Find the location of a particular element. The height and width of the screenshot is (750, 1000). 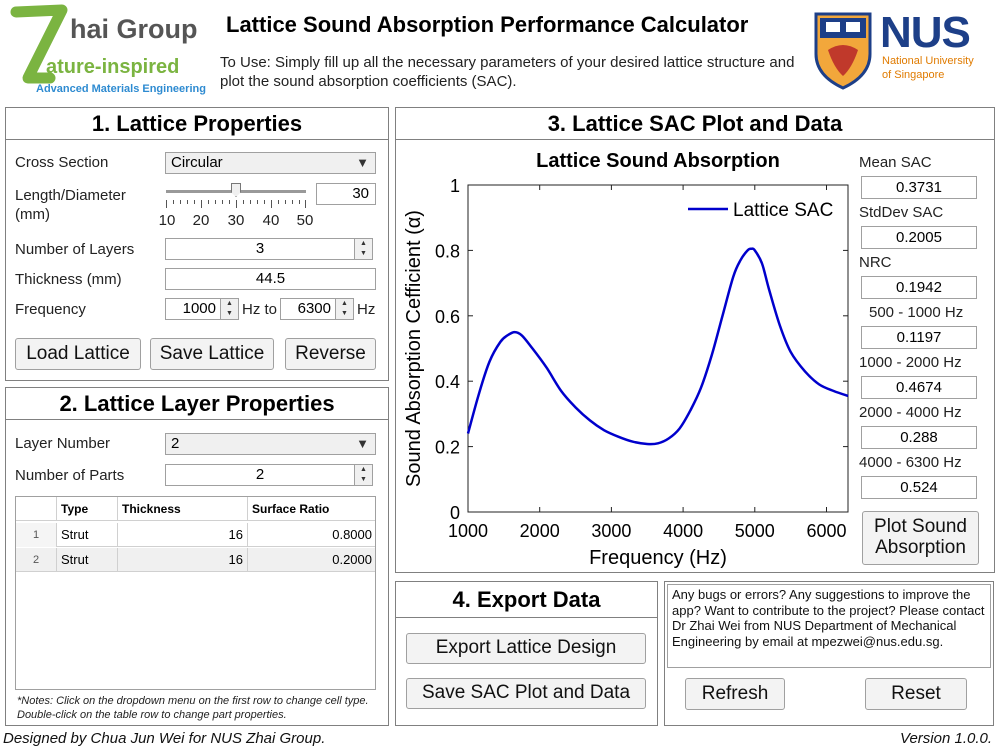

reverse-button: Reverse is located at coordinates (330, 354).